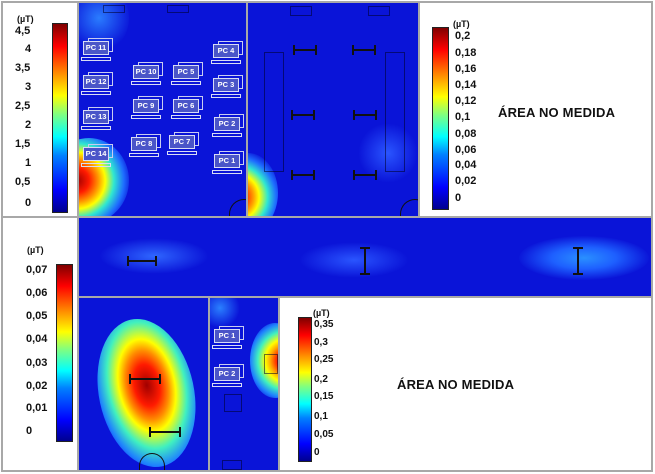 This screenshot has height=474, width=655. I want to click on computer-icon: PC 14, so click(97, 156).